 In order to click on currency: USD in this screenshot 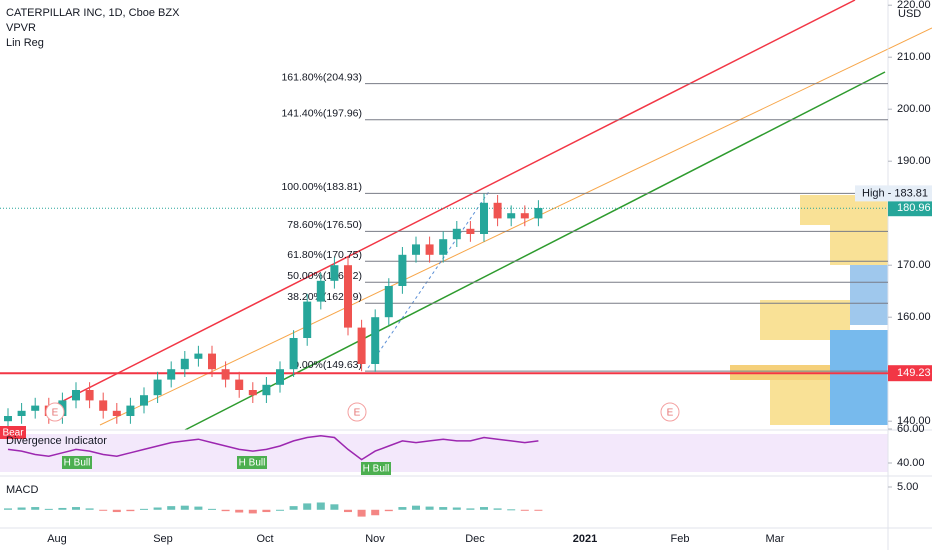, I will do `click(909, 14)`.